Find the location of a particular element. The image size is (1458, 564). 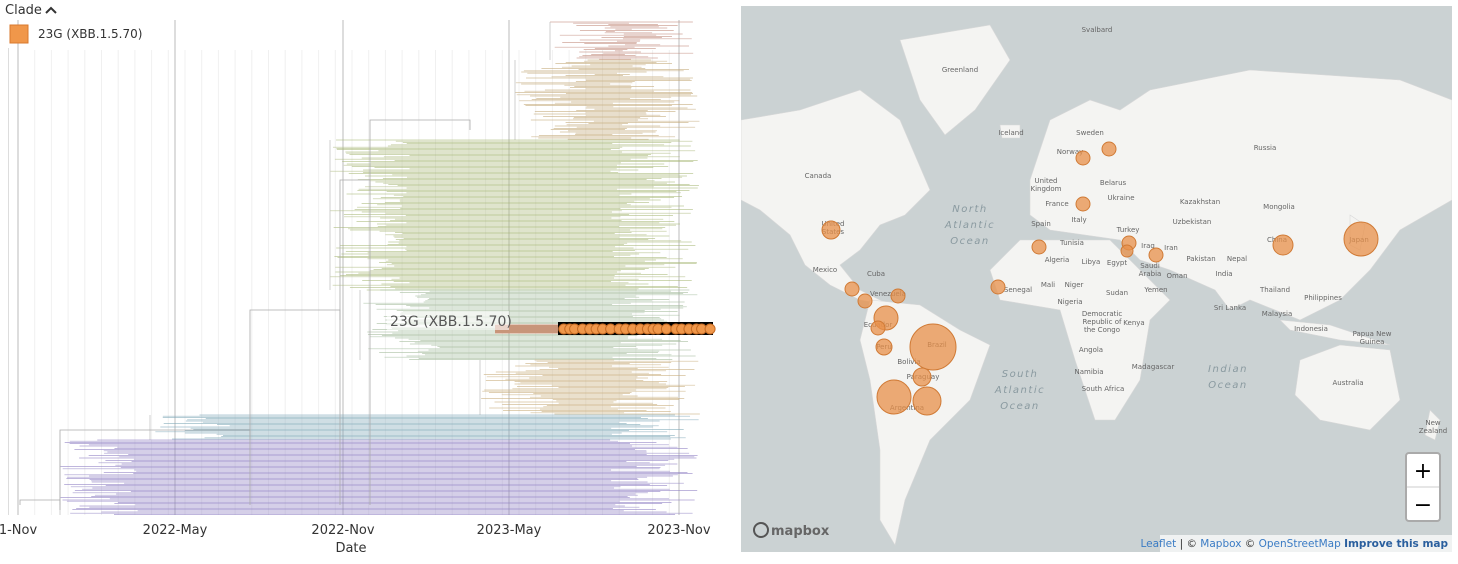

attribution-bg is located at coordinates (1306, 543).